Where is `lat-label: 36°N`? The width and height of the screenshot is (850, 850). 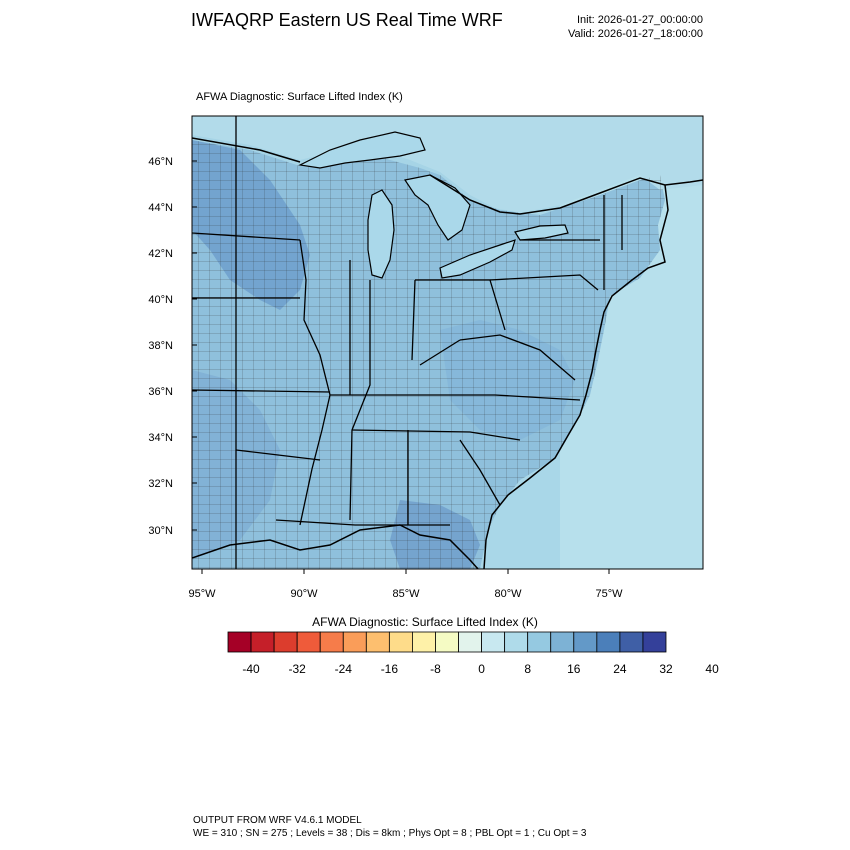 lat-label: 36°N is located at coordinates (160, 392).